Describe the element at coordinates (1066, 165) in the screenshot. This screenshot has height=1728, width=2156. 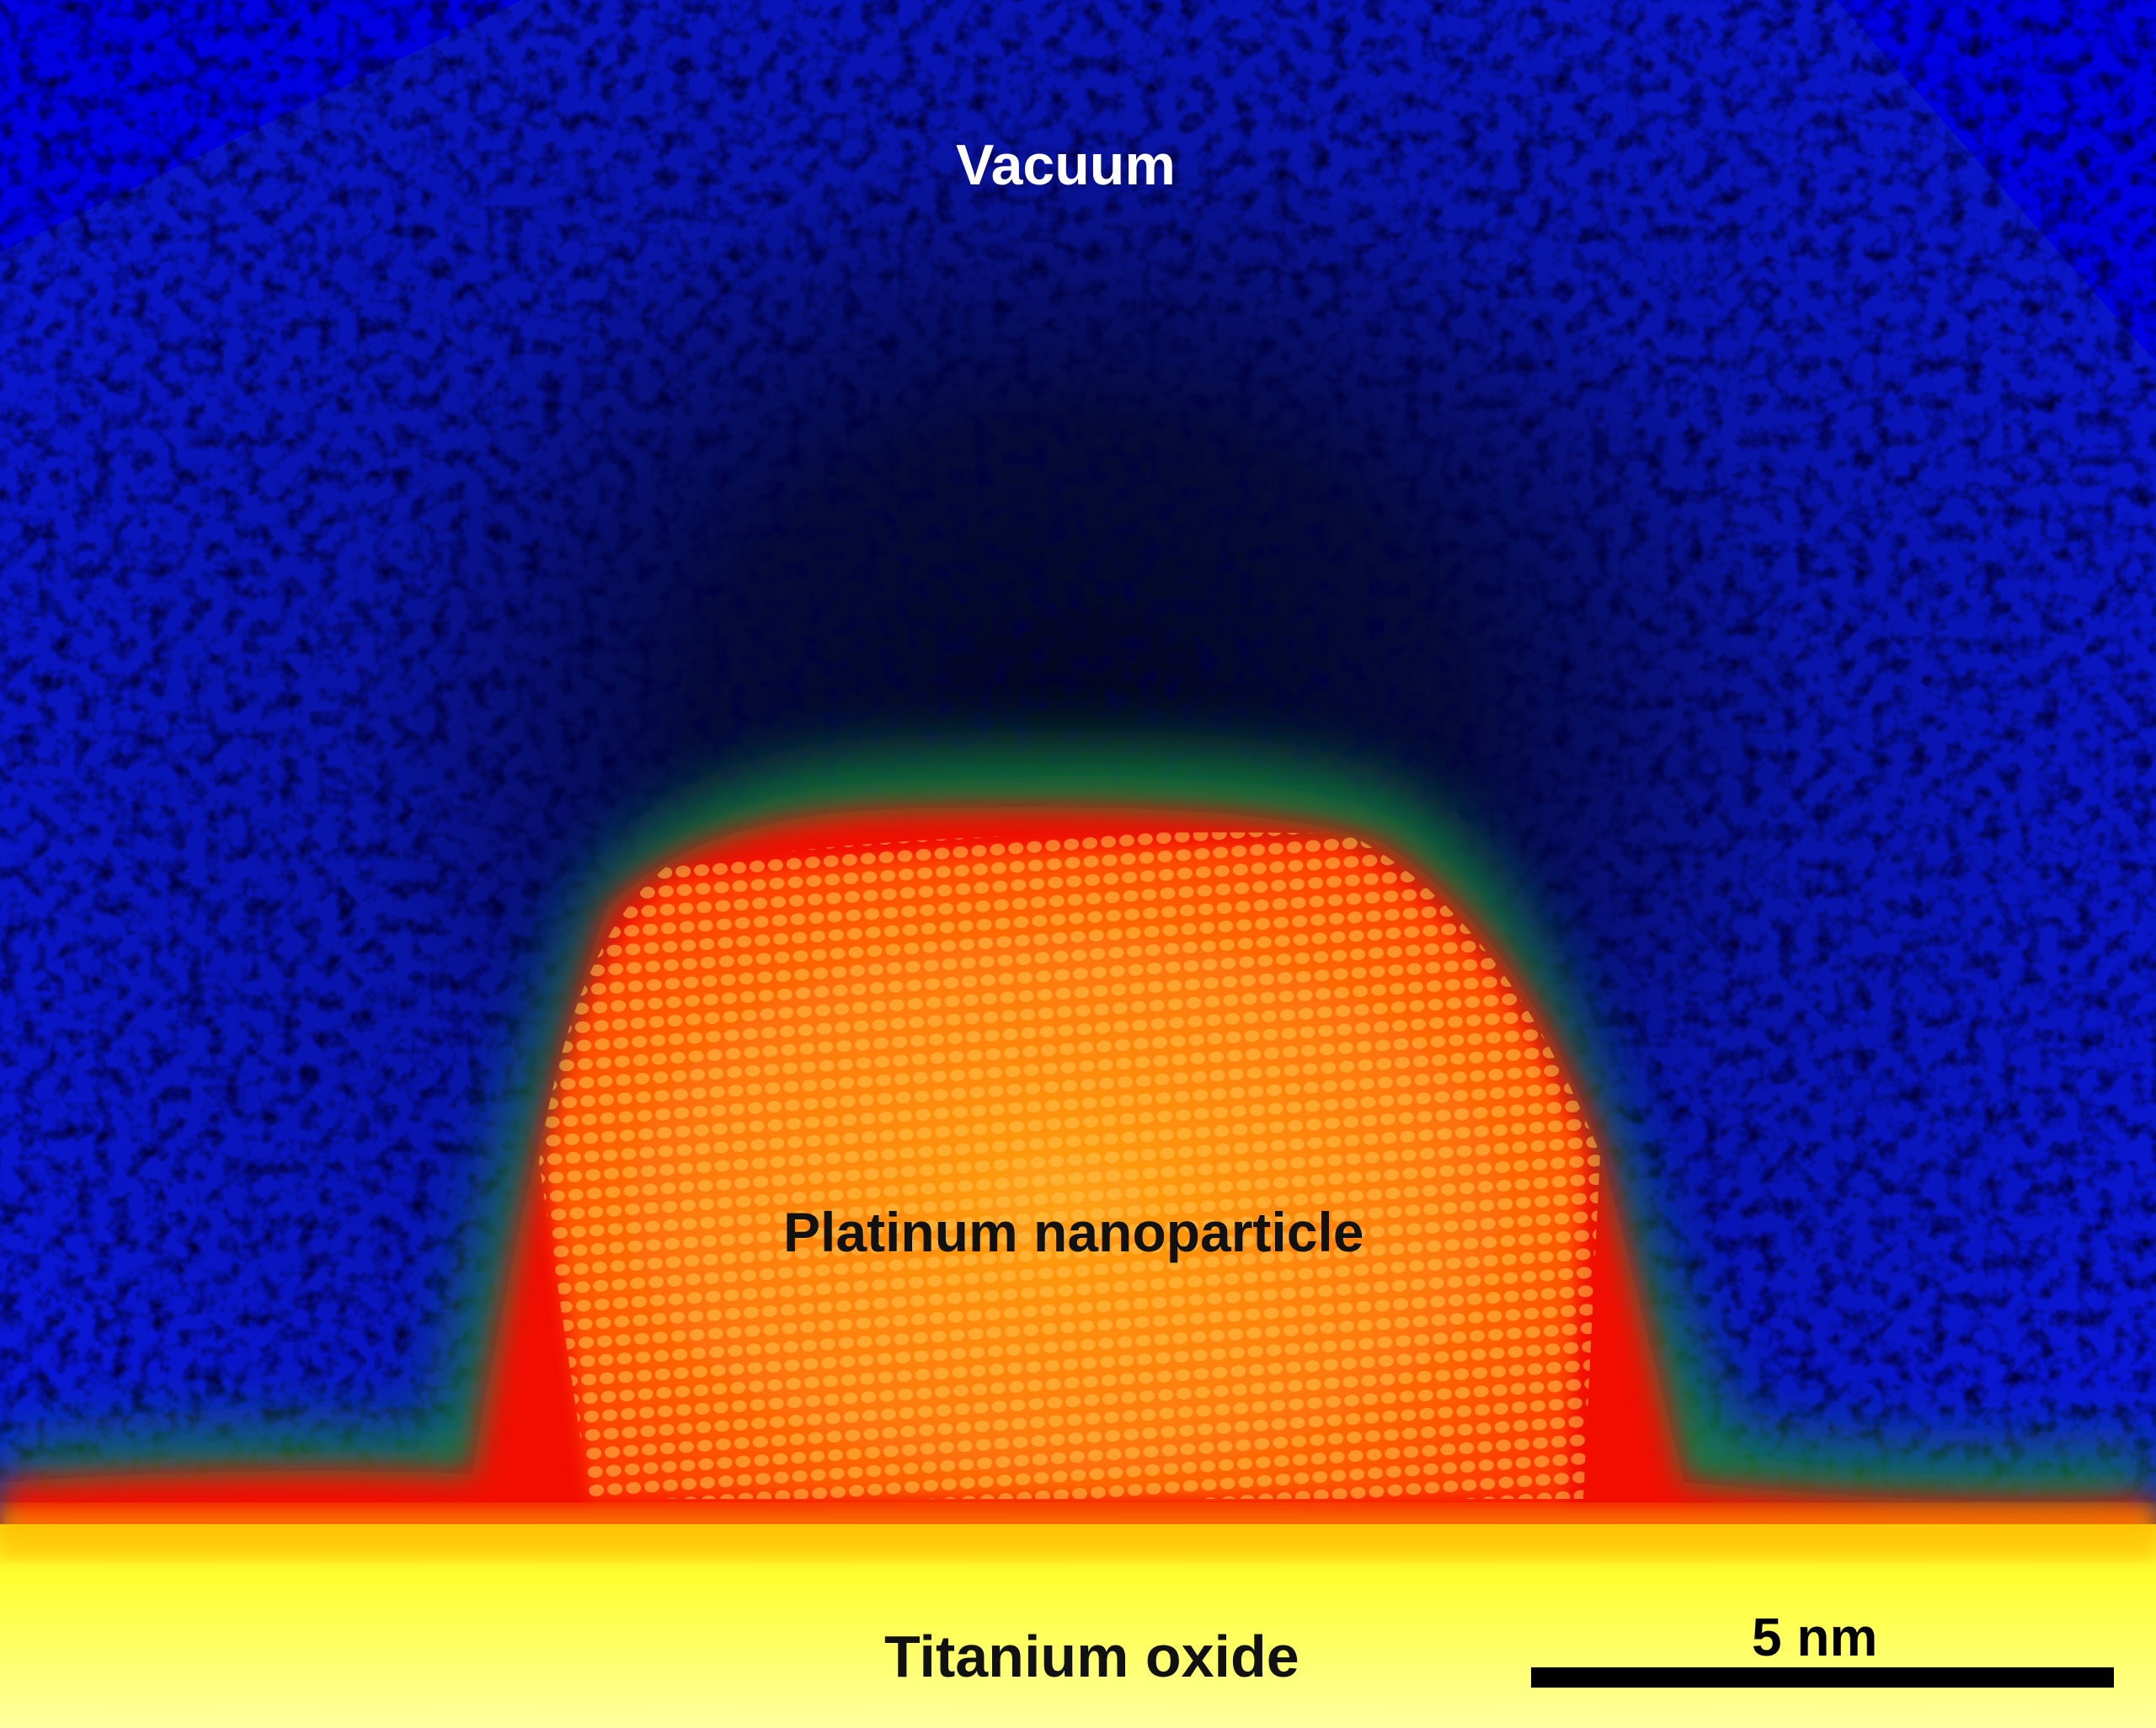
I see `vacuum-label: Vacuum` at that location.